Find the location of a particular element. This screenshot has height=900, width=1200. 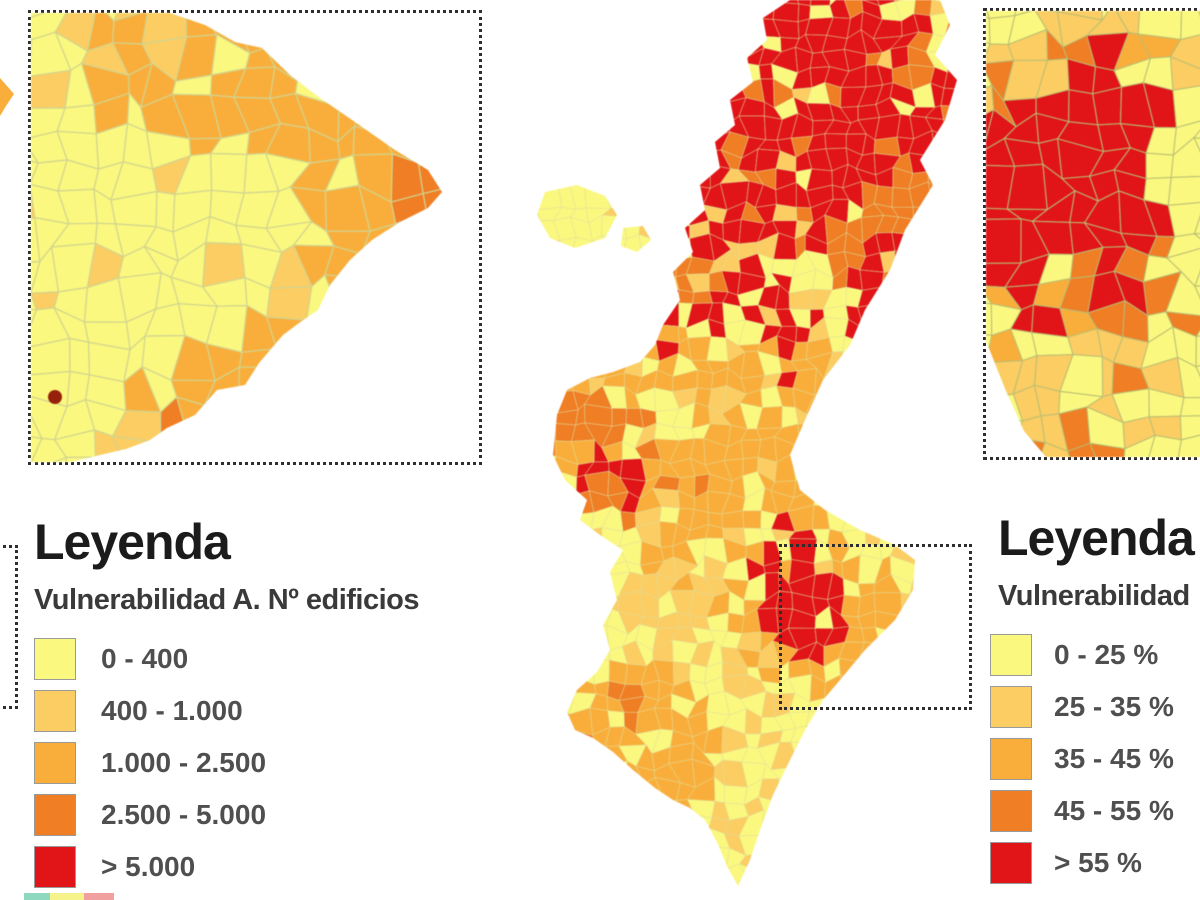

legend-subtitle: Vulnerabilidad is located at coordinates (1094, 596).